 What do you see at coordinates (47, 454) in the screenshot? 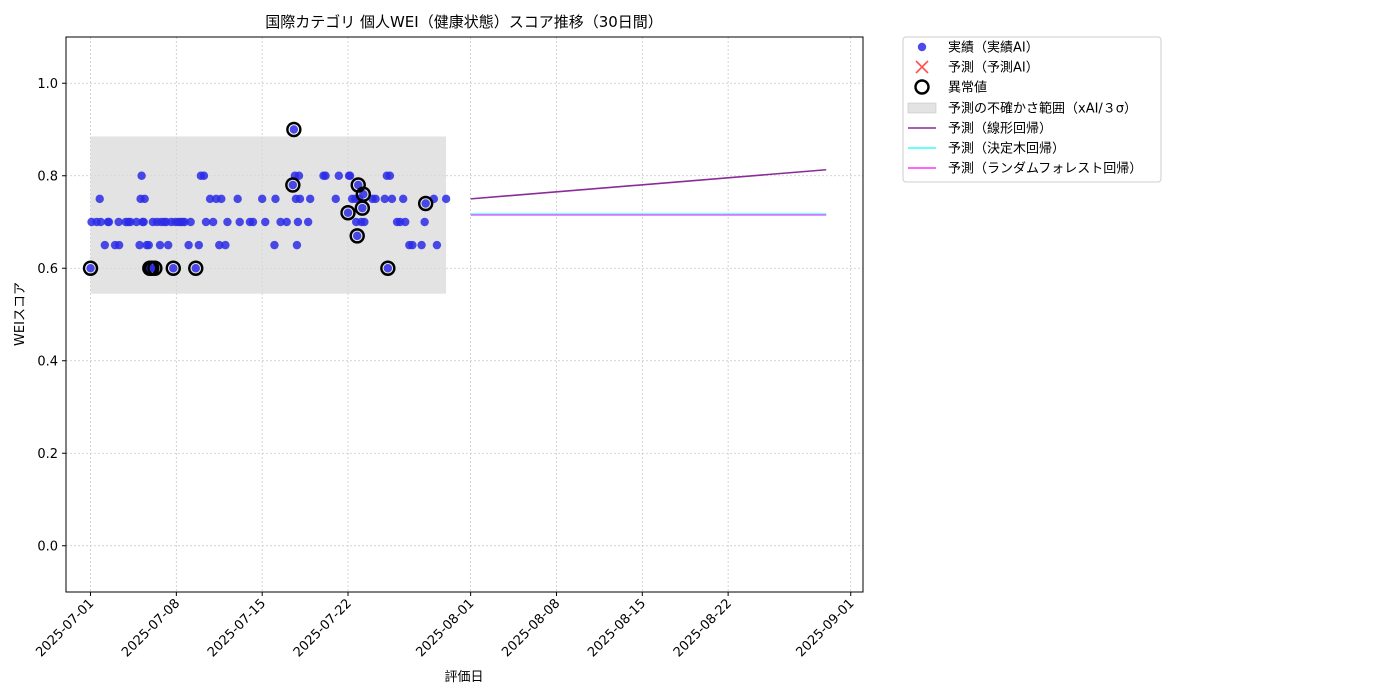
I see `y-tick-label: 0.2` at bounding box center [47, 454].